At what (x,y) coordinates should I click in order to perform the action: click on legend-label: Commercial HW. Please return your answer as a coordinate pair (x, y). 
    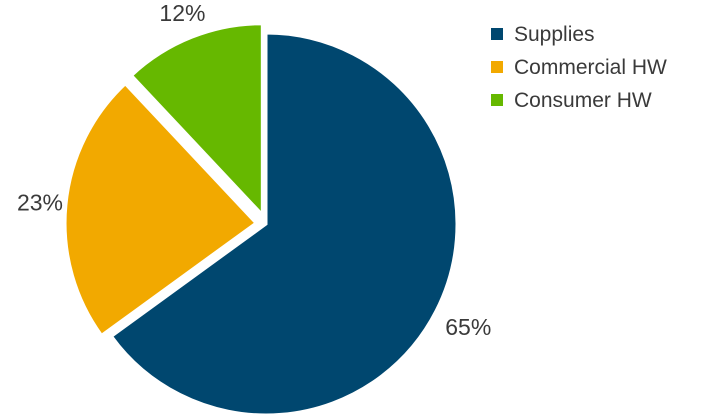
    Looking at the image, I should click on (590, 67).